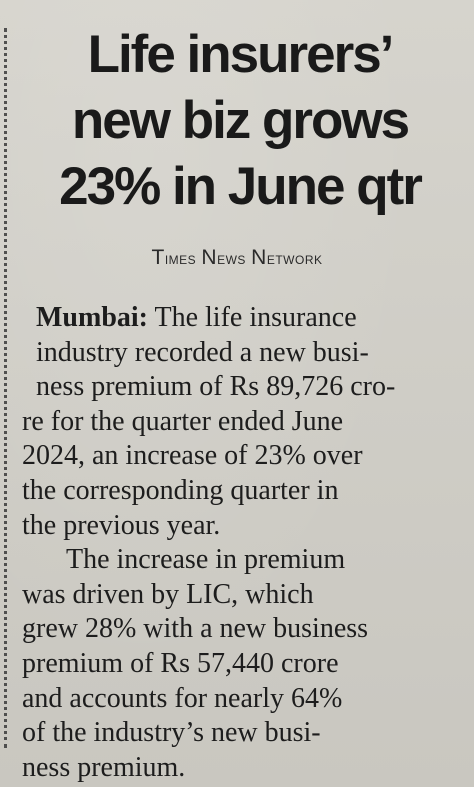 Image resolution: width=474 pixels, height=787 pixels. Describe the element at coordinates (168, 594) in the screenshot. I see `body-line: was driven by LIC, which` at that location.